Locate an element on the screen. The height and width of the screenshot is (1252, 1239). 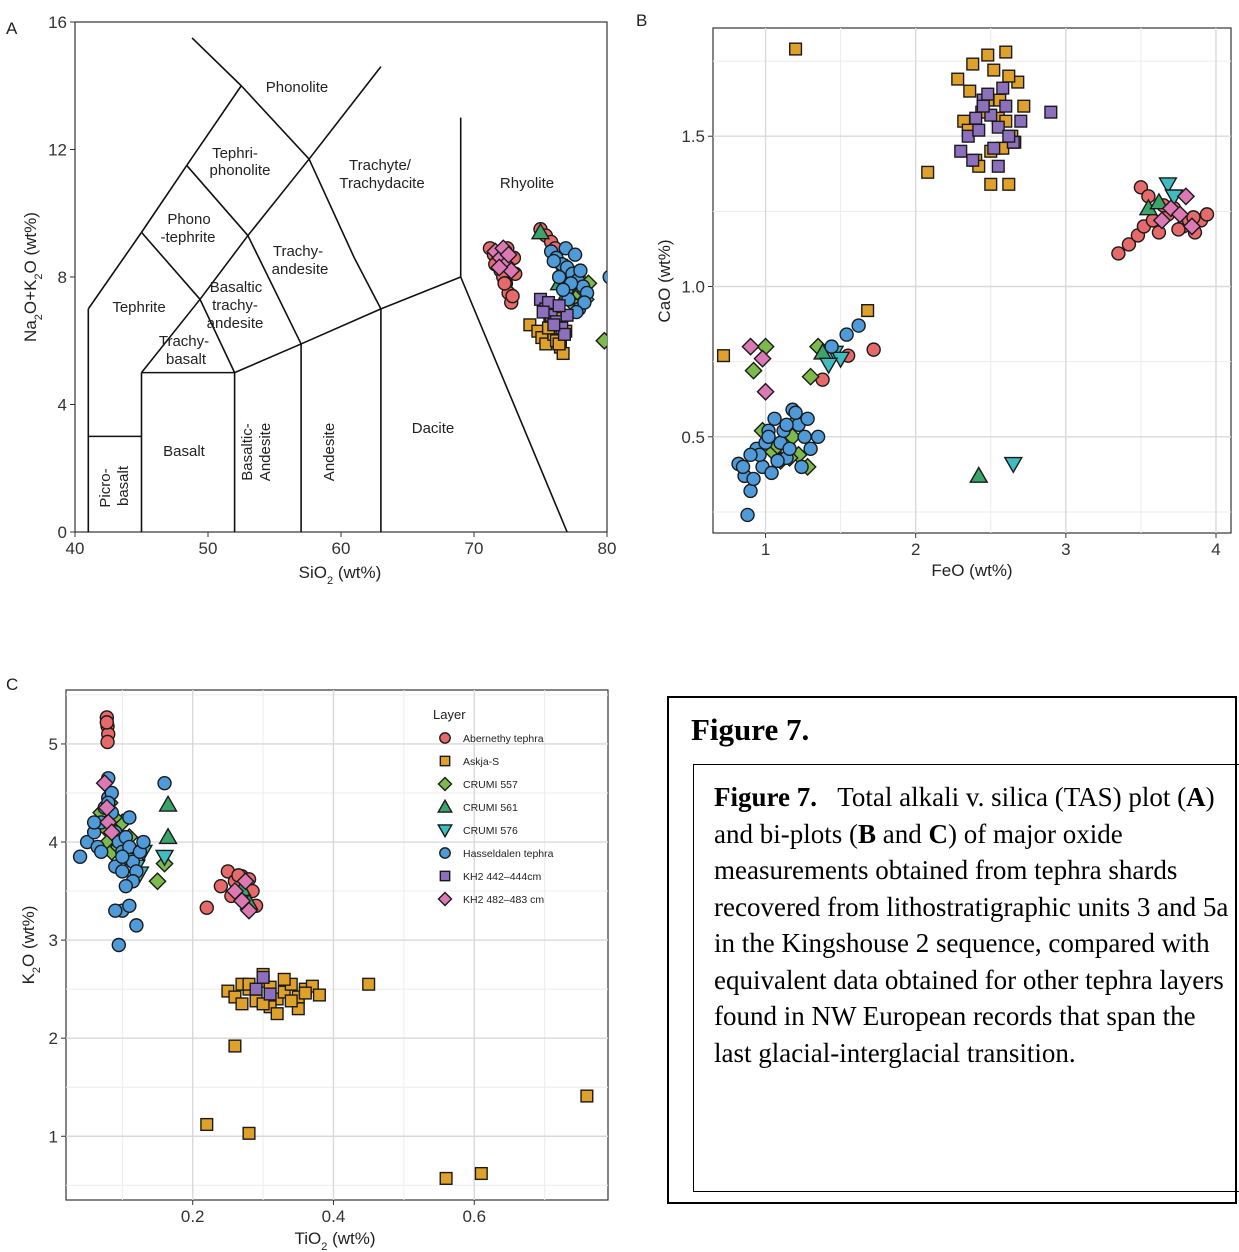
x-tick-label: 2 is located at coordinates (915, 549).